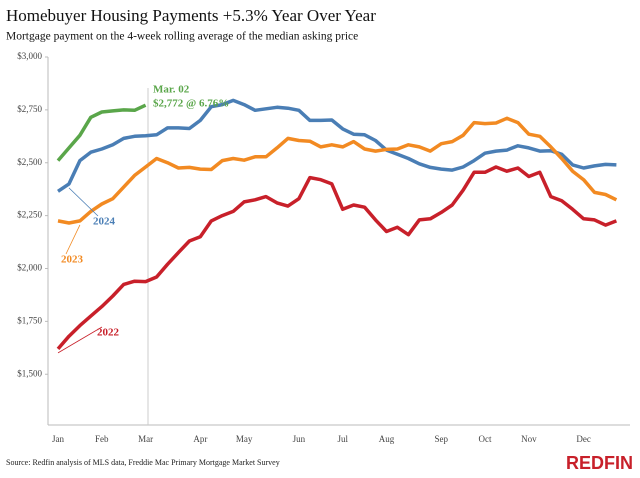 This screenshot has width=640, height=478. Describe the element at coordinates (29, 373) in the screenshot. I see `y-tick-label: $1,500` at that location.